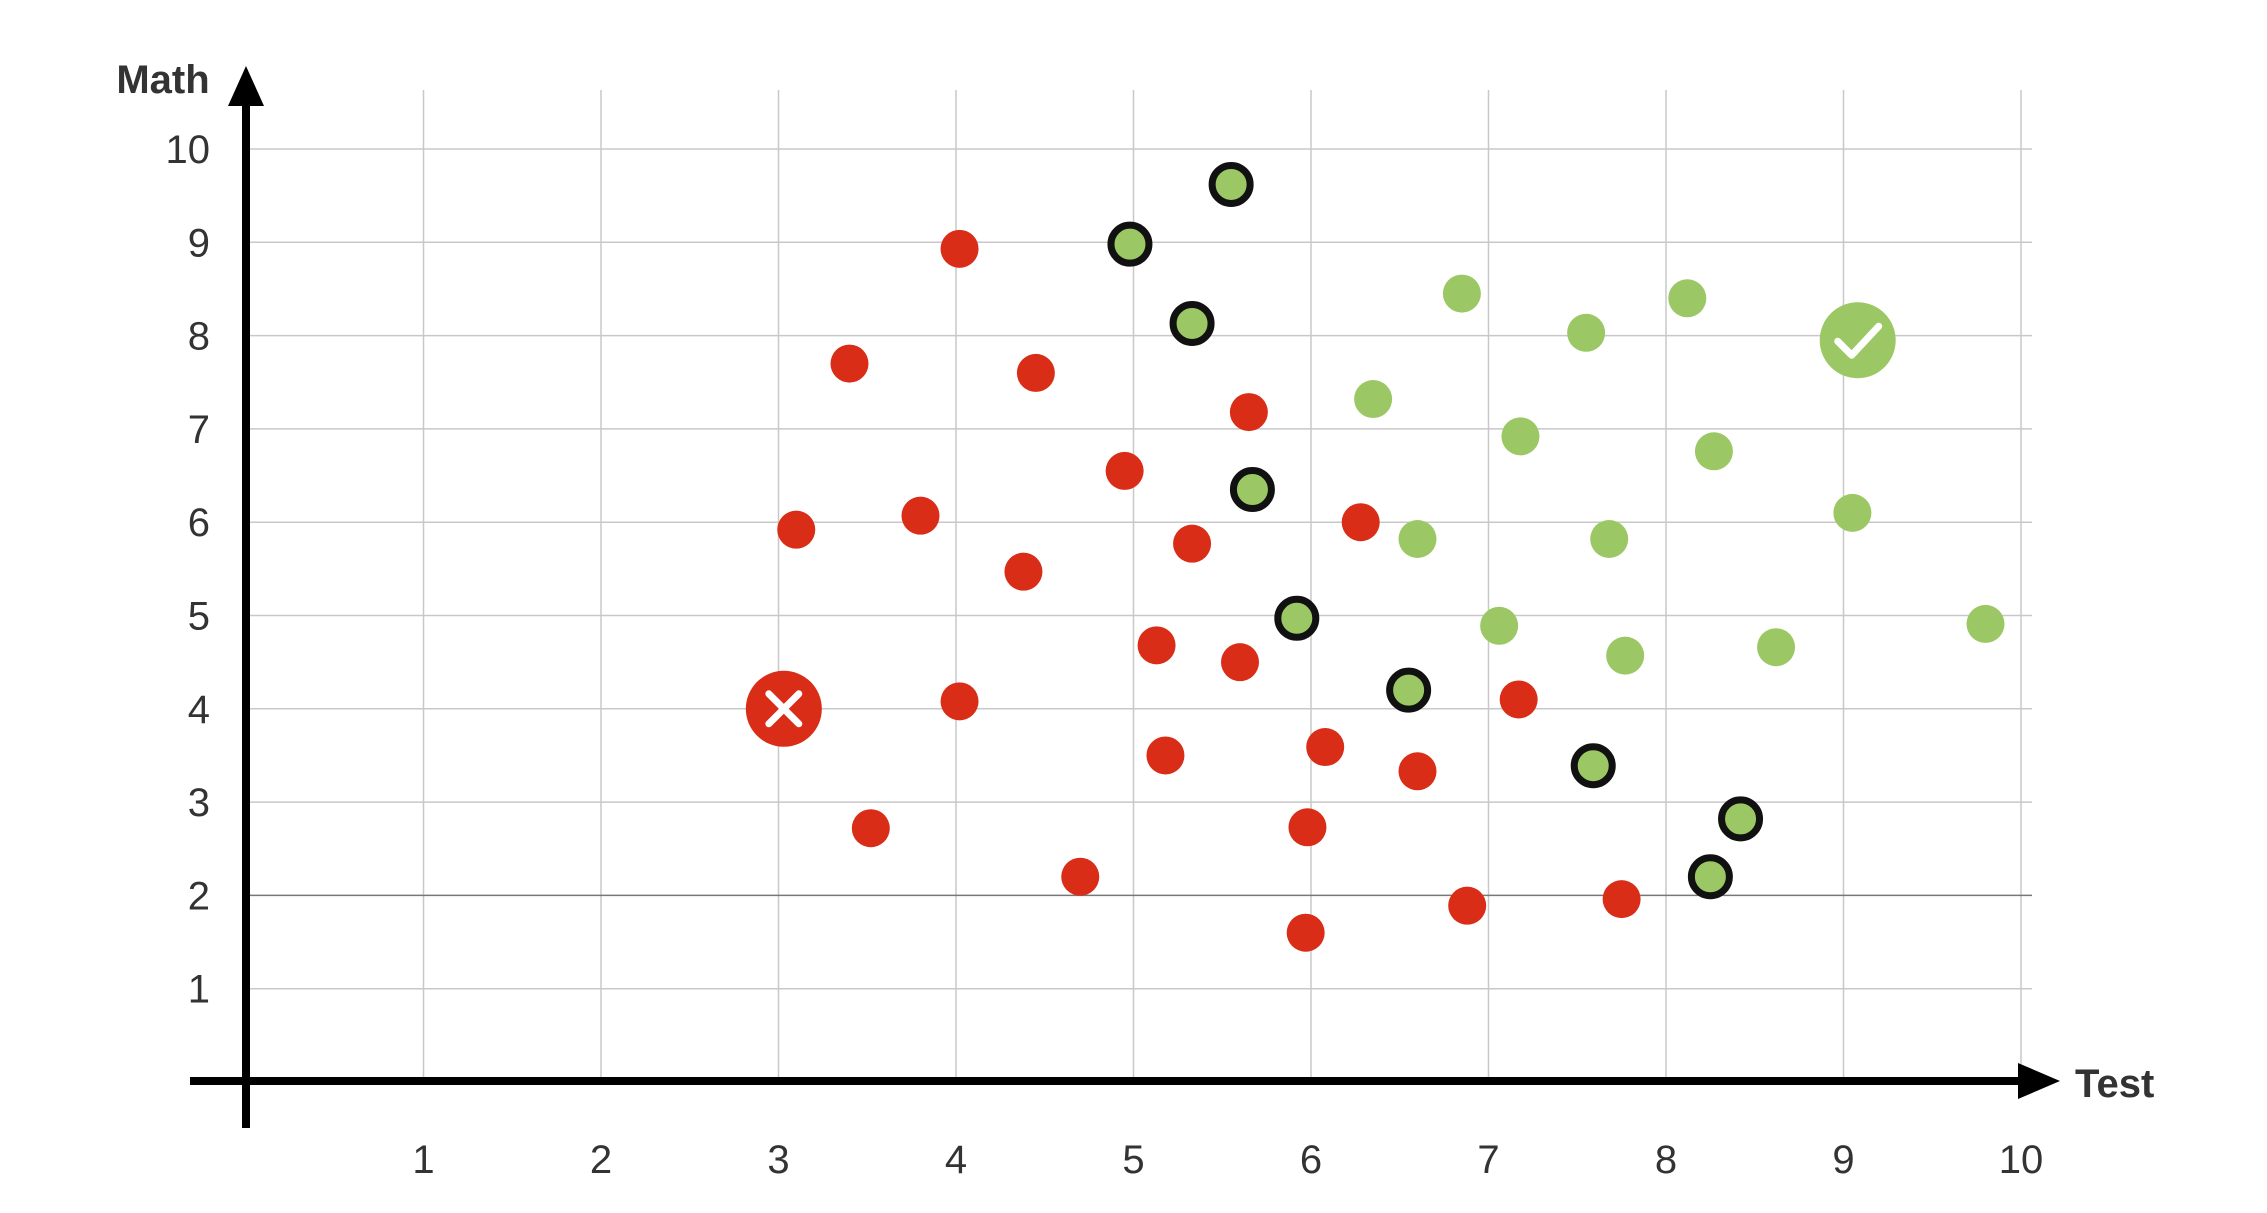 The height and width of the screenshot is (1213, 2267). What do you see at coordinates (199, 803) in the screenshot?
I see `y-tick-label: 3` at bounding box center [199, 803].